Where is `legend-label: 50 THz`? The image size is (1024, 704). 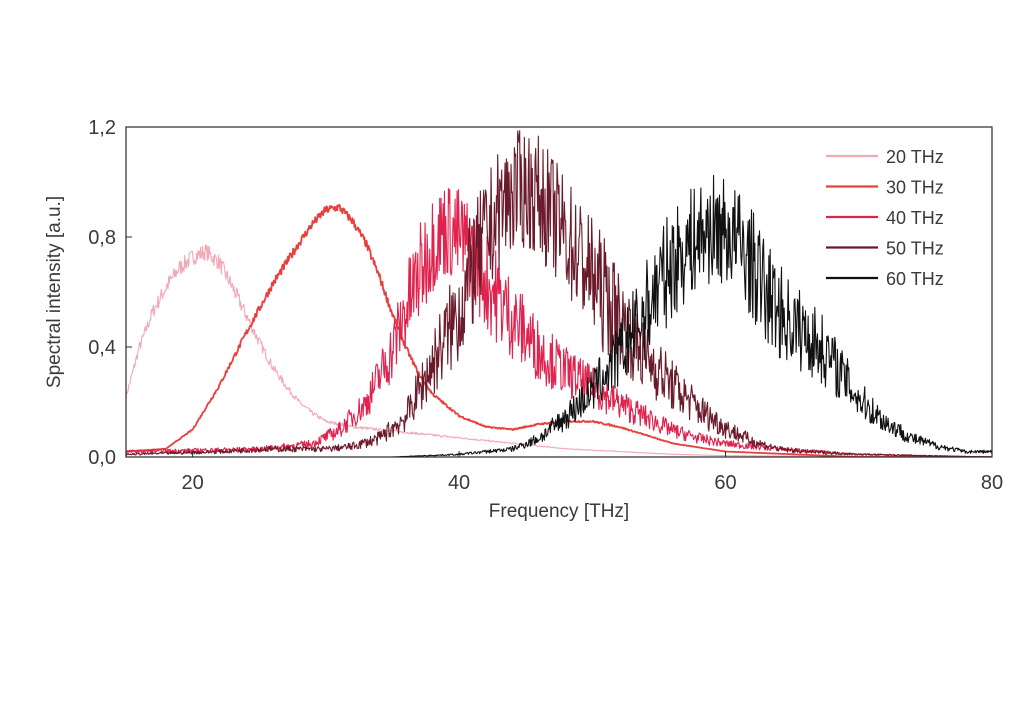
legend-label: 50 THz is located at coordinates (915, 249).